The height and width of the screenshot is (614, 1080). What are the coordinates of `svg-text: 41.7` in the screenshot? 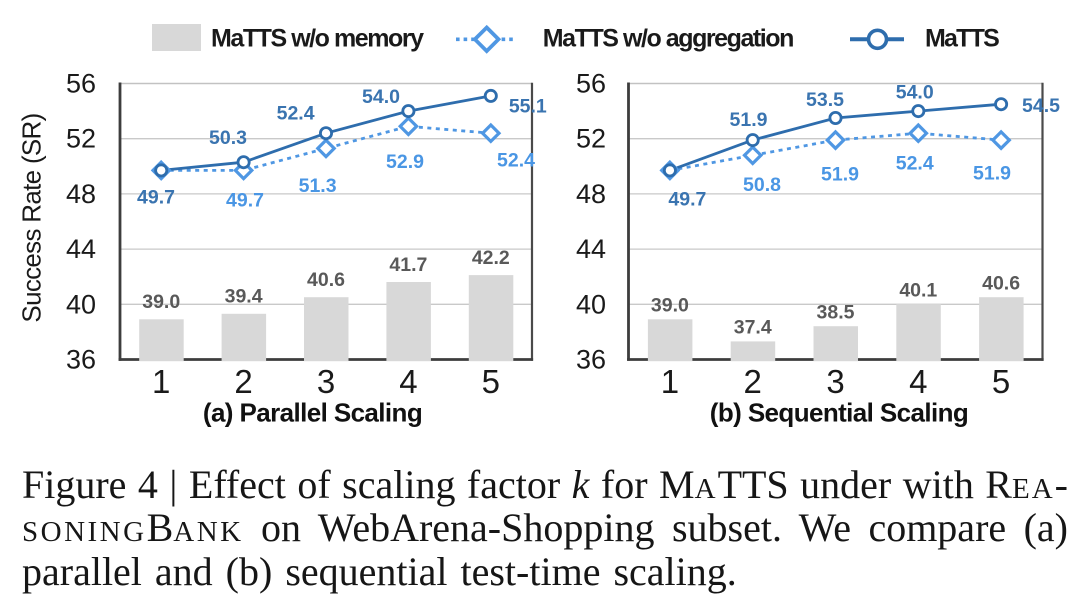 It's located at (408, 265).